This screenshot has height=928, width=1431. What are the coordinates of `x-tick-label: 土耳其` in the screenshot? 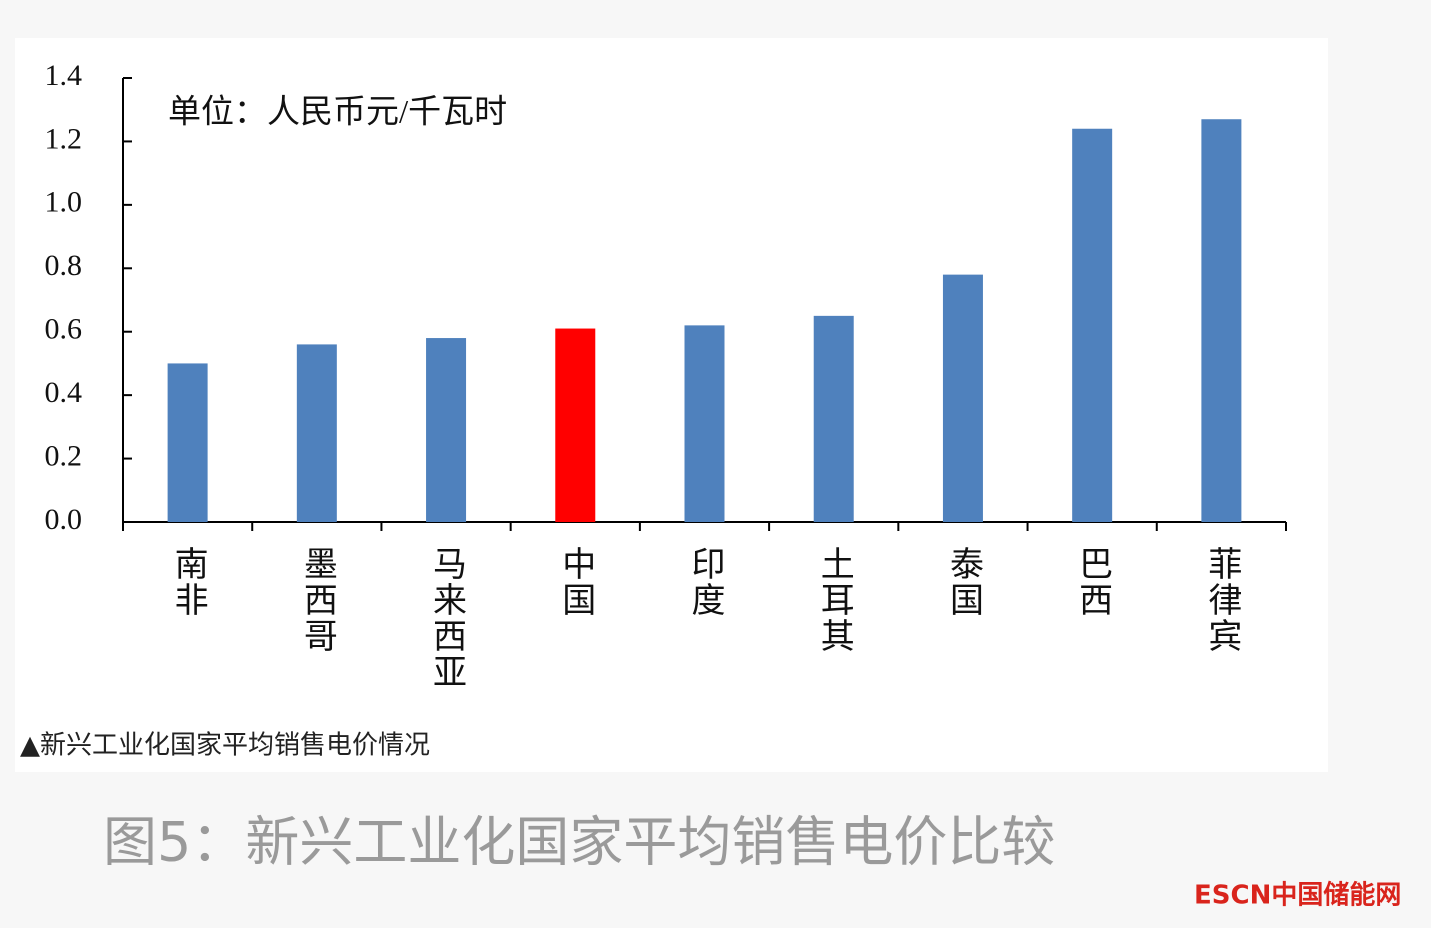 It's located at (834, 600).